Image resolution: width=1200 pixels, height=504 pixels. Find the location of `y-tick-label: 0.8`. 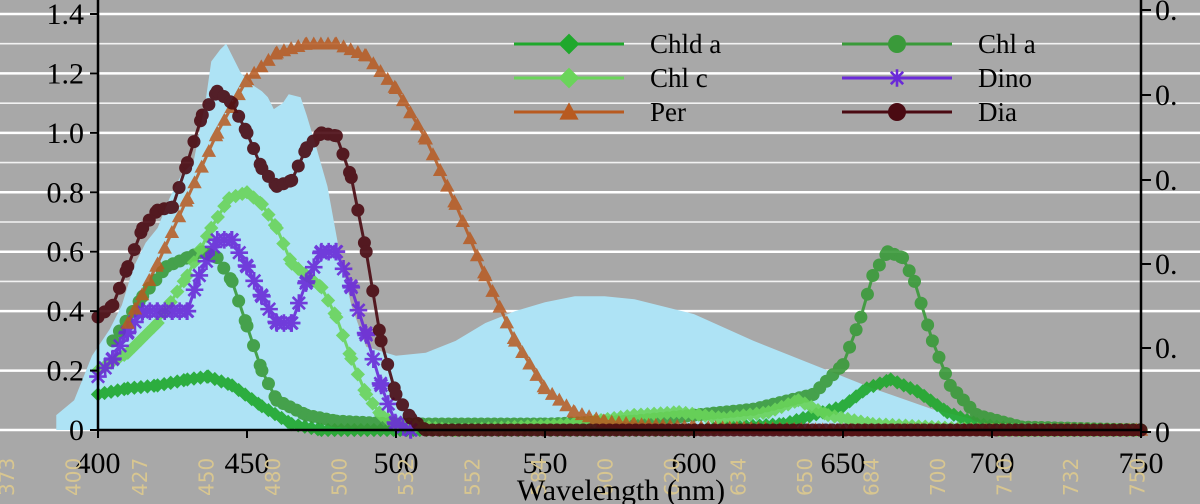

y-tick-label: 0.8 is located at coordinates (66, 192).